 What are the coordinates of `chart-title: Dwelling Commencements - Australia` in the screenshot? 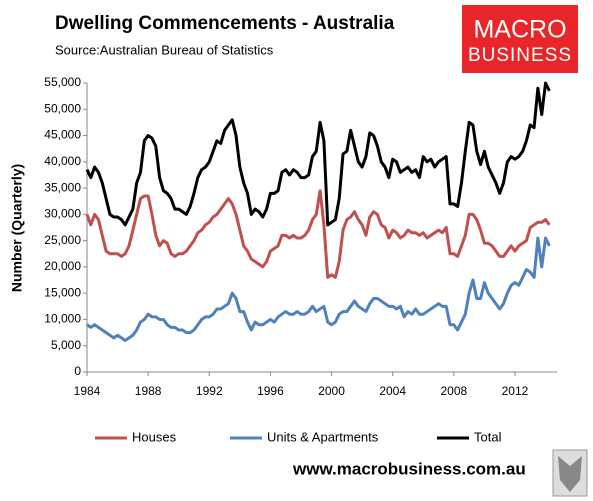 It's located at (225, 23).